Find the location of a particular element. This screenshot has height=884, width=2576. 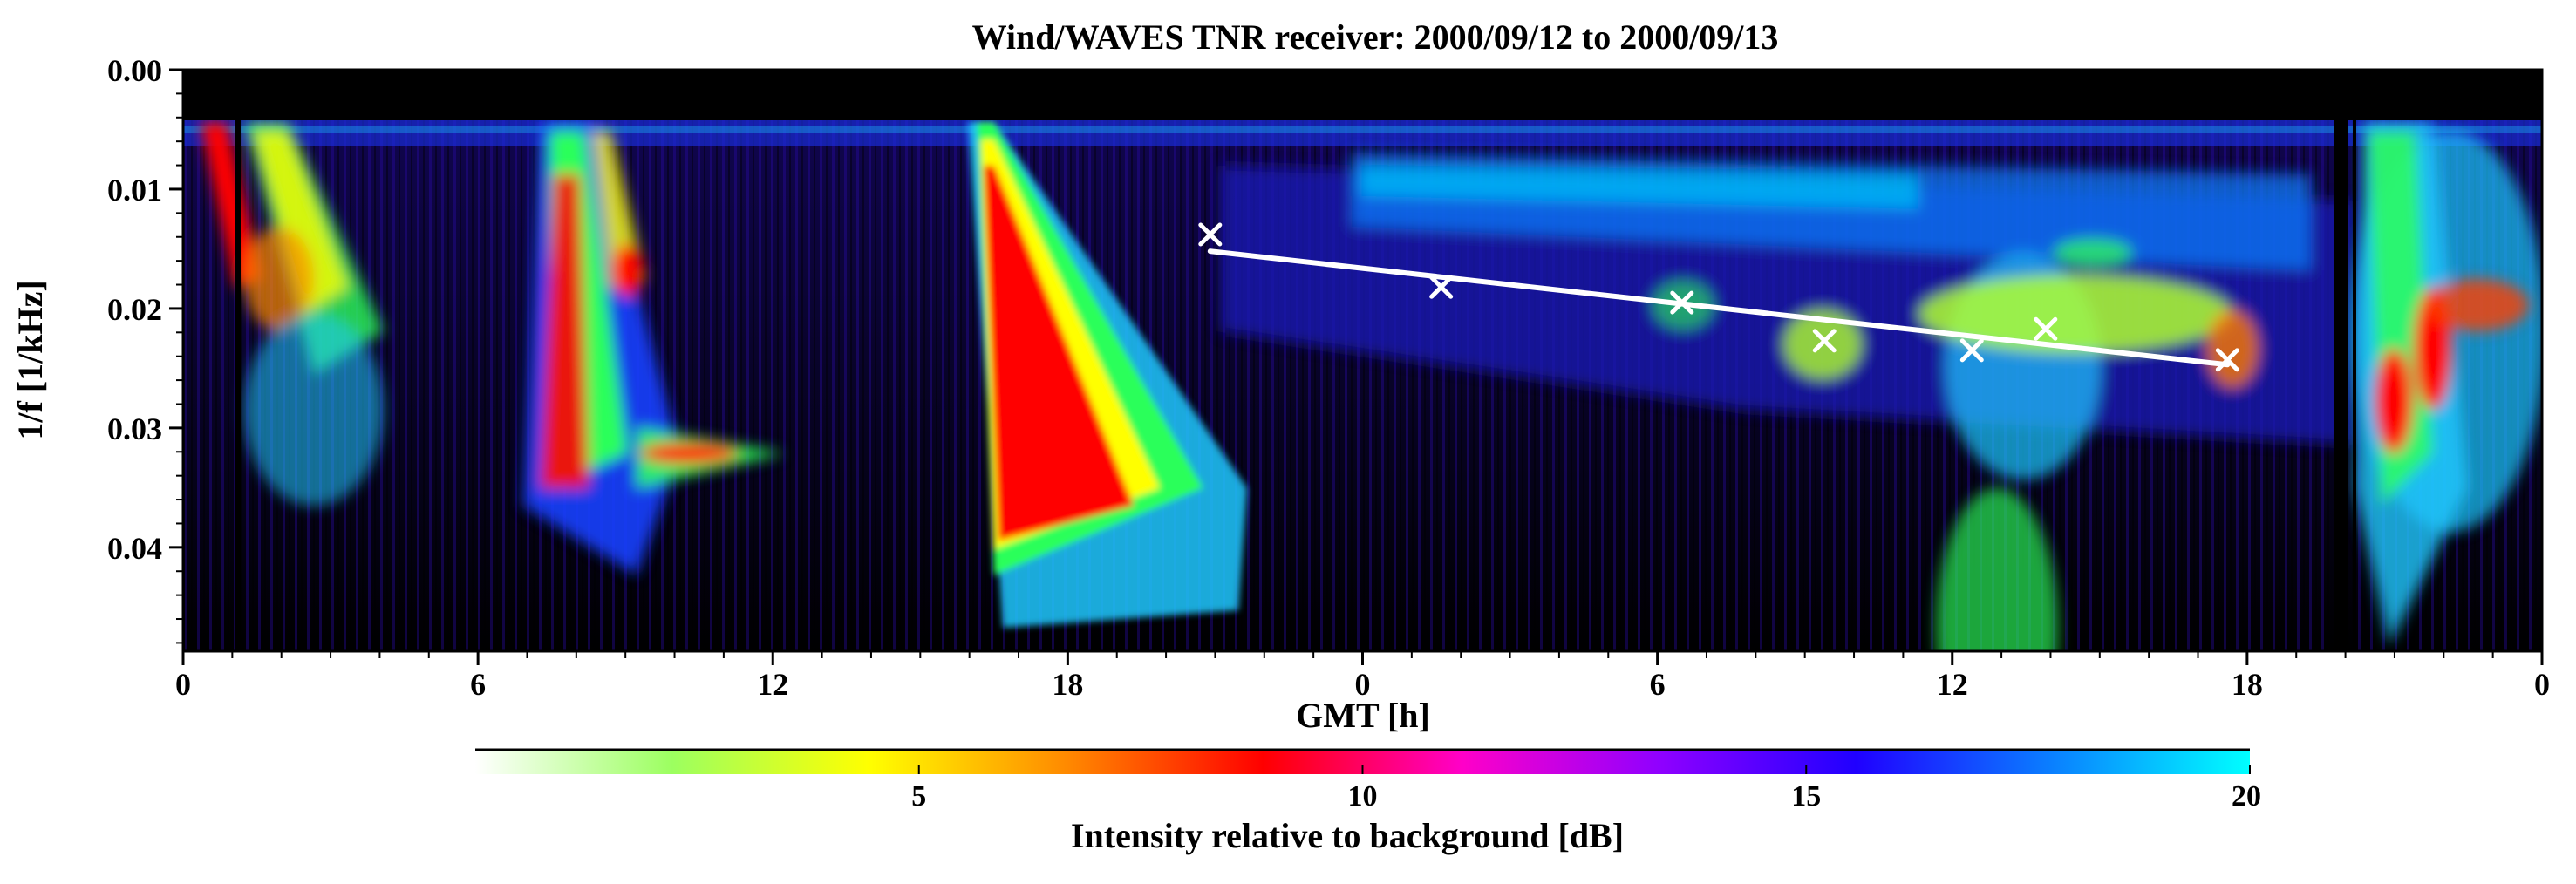

y-axis: 0.00 0.01 0.02 0.03 0.04 is located at coordinates (145, 348).